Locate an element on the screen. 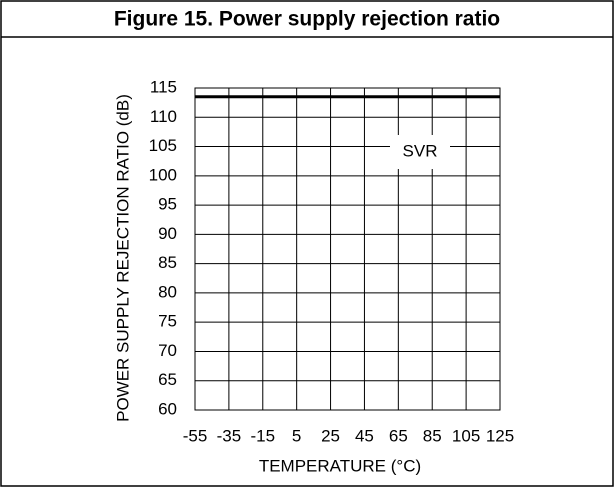  y-tick-label: 90 is located at coordinates (167, 233).